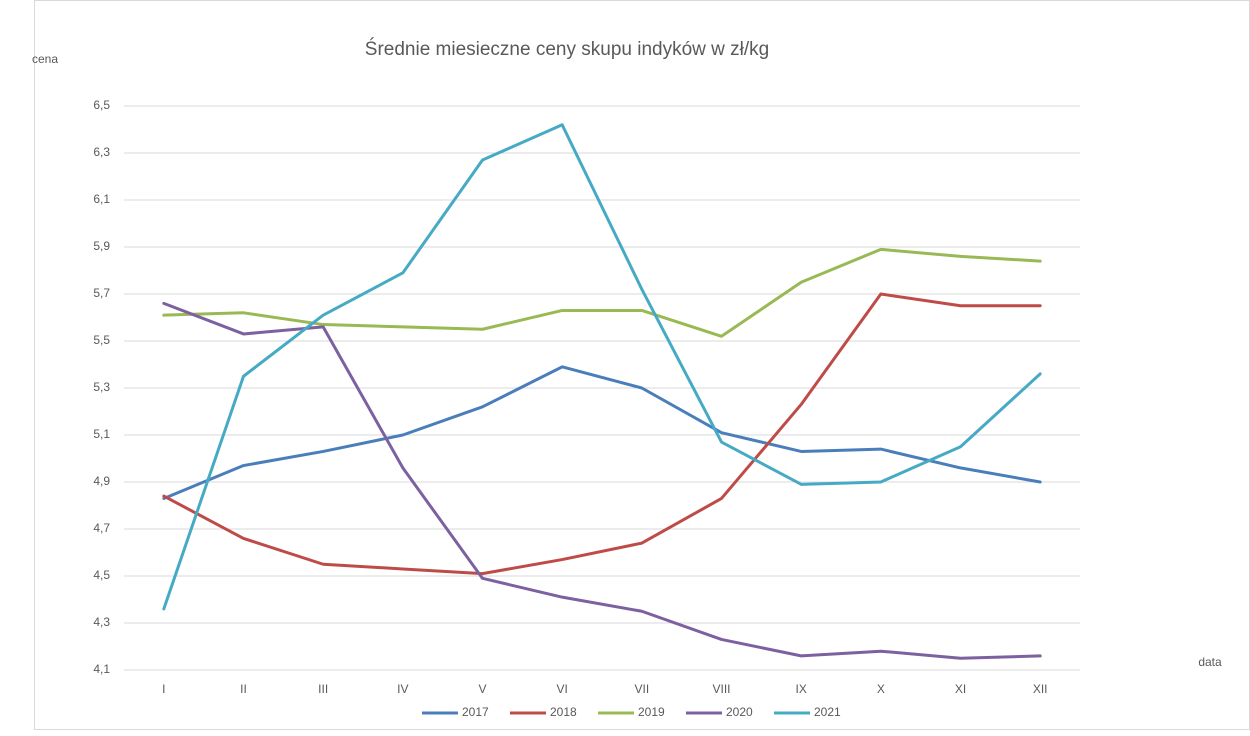  I want to click on legend-label: 2020, so click(739, 712).